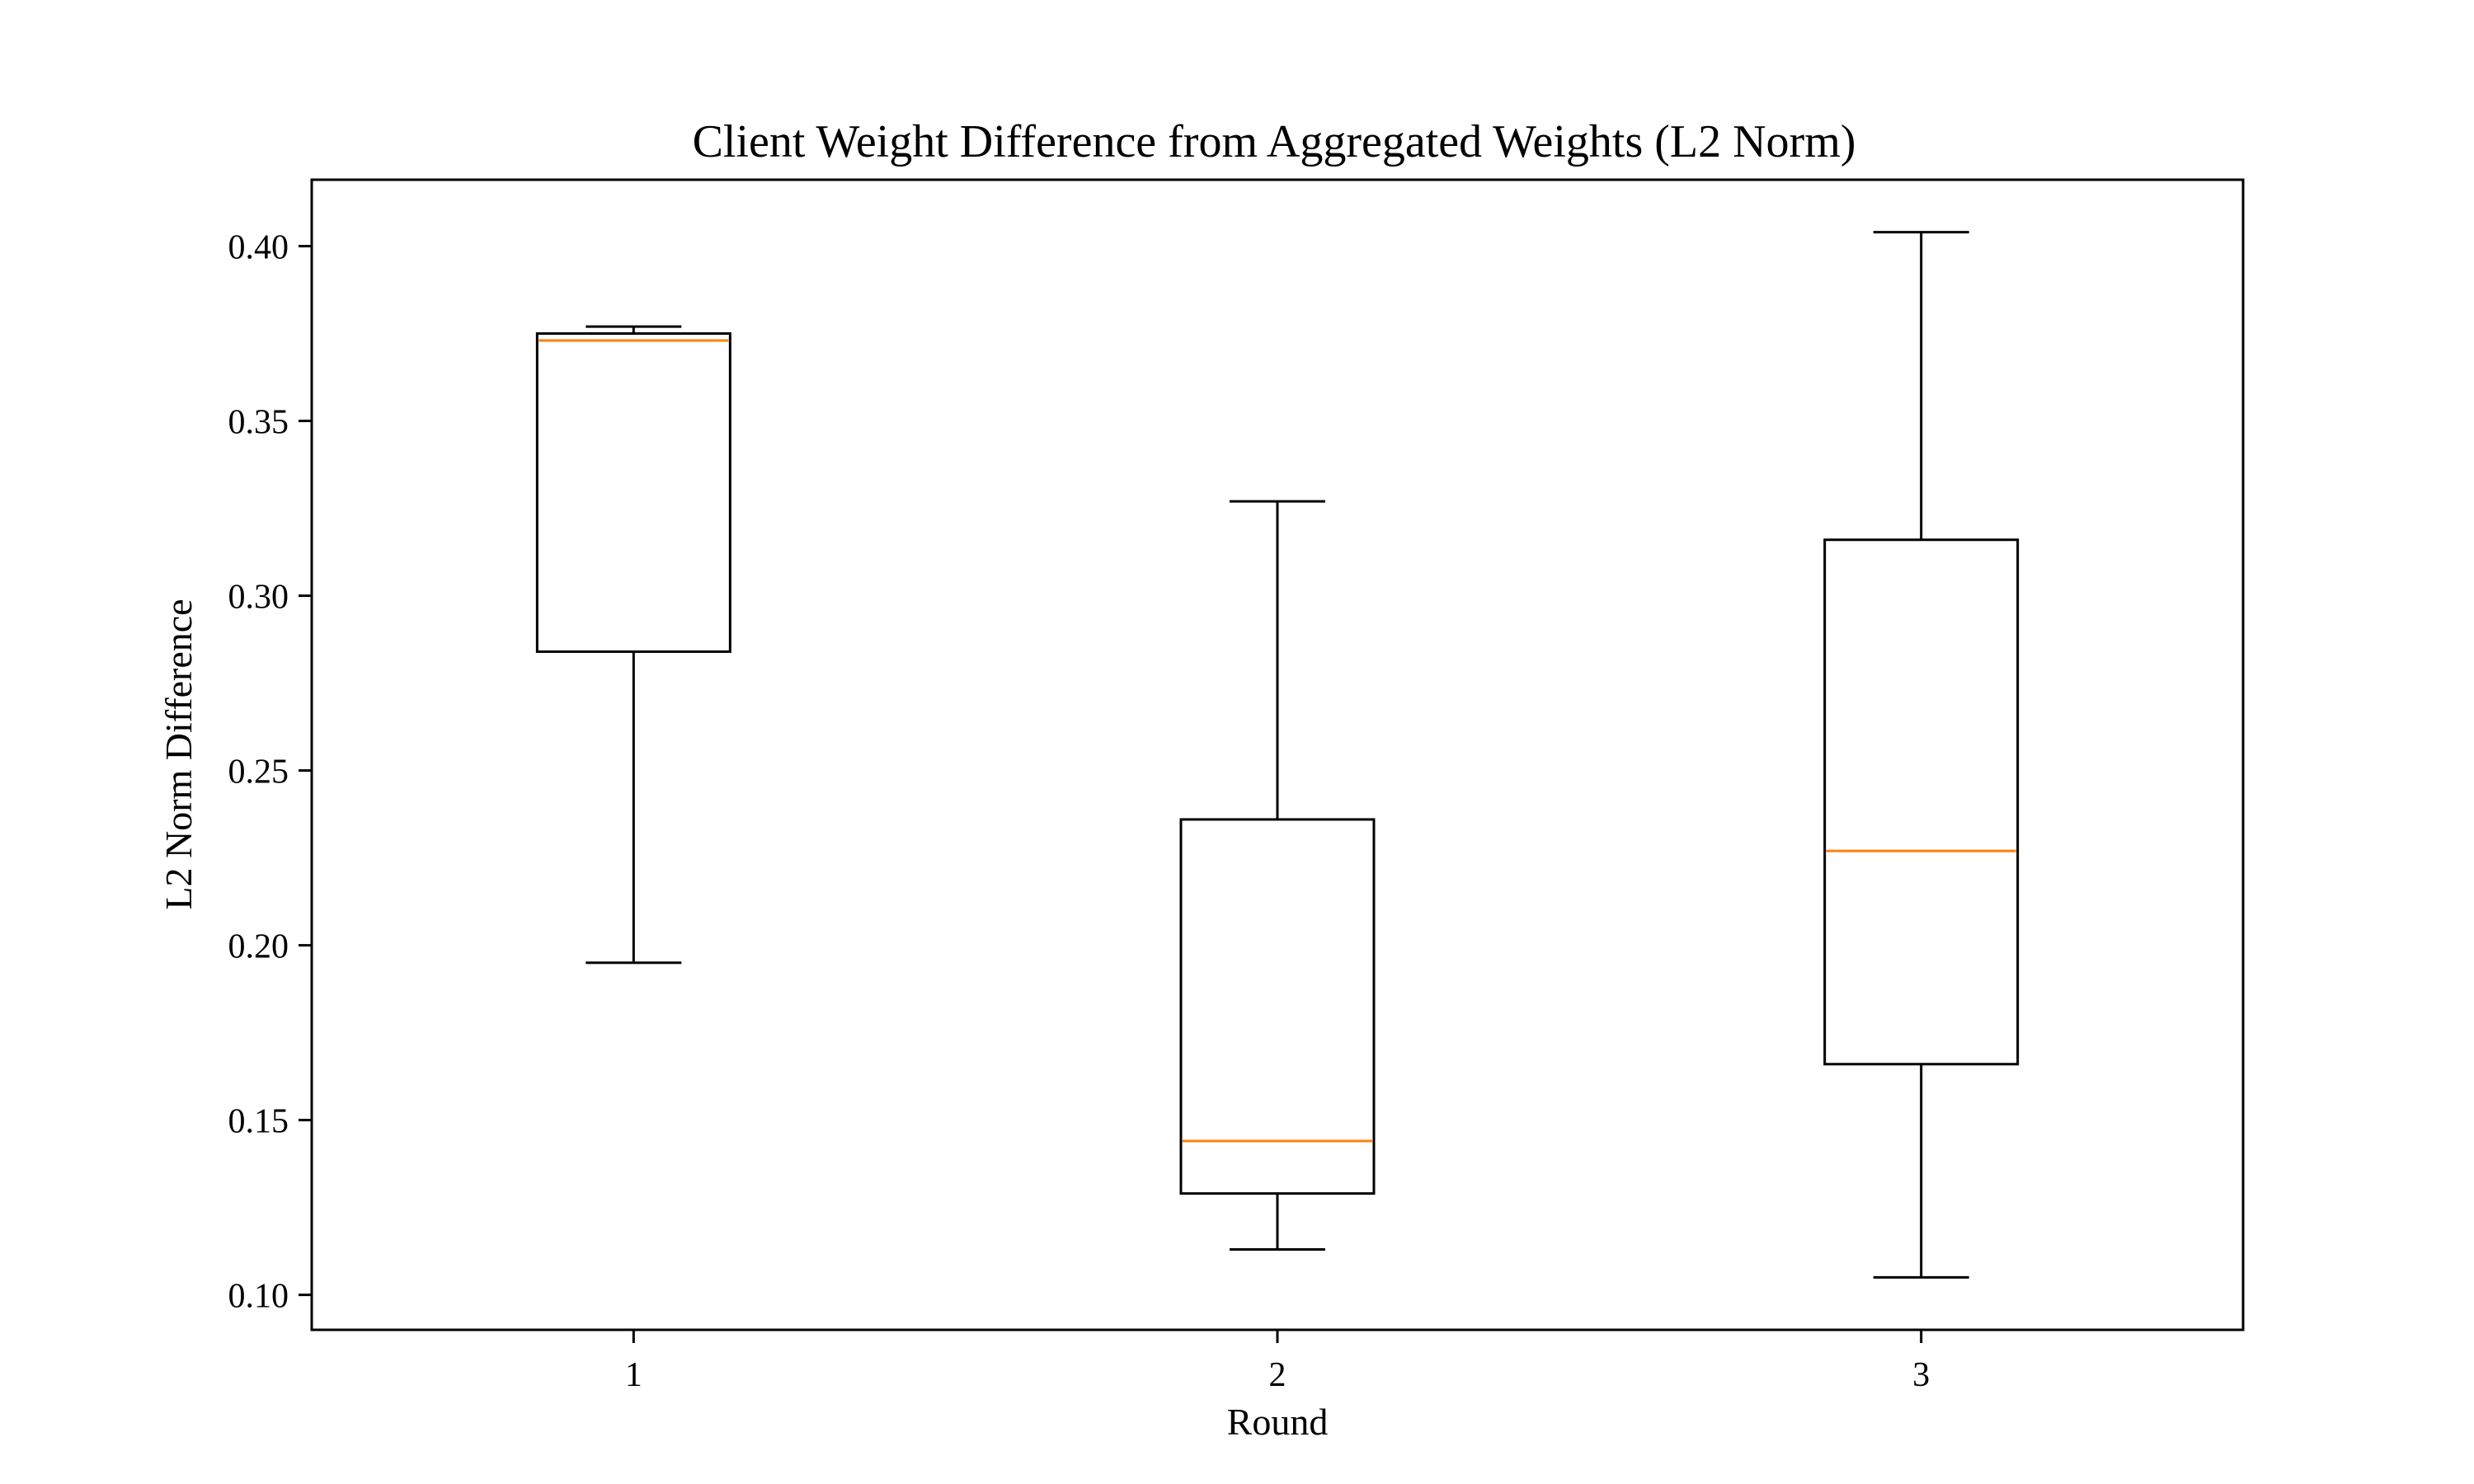 The width and height of the screenshot is (2474, 1484). What do you see at coordinates (258, 772) in the screenshot?
I see `y-tick-label: 0.25` at bounding box center [258, 772].